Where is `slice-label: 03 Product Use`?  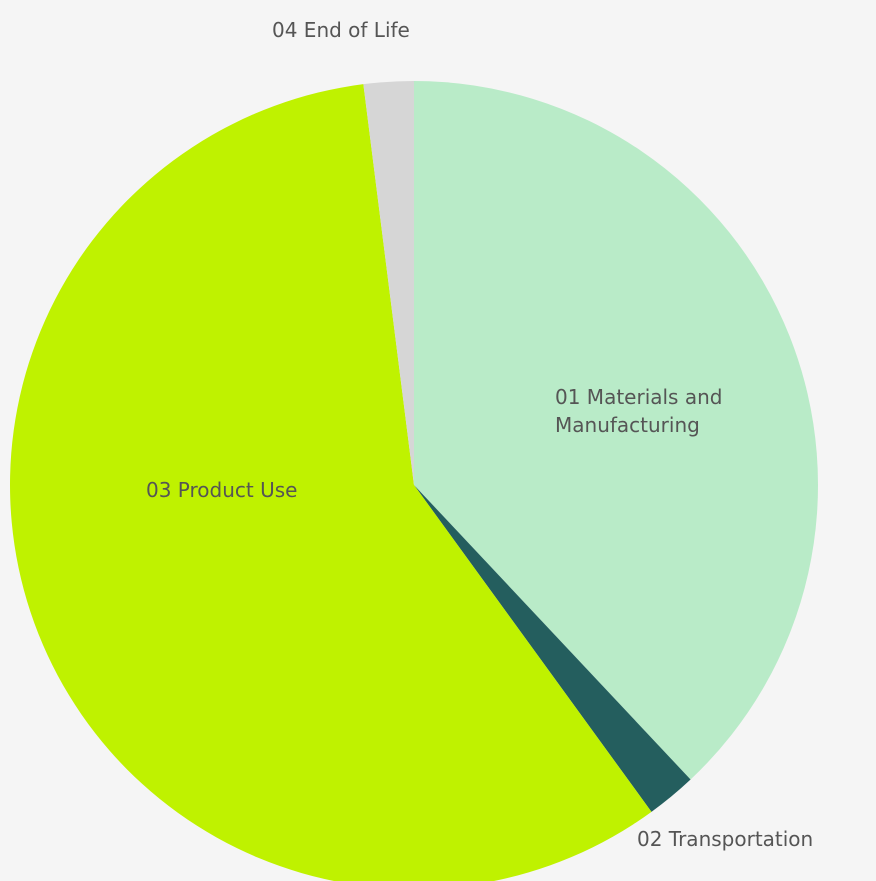
slice-label: 03 Product Use is located at coordinates (222, 490).